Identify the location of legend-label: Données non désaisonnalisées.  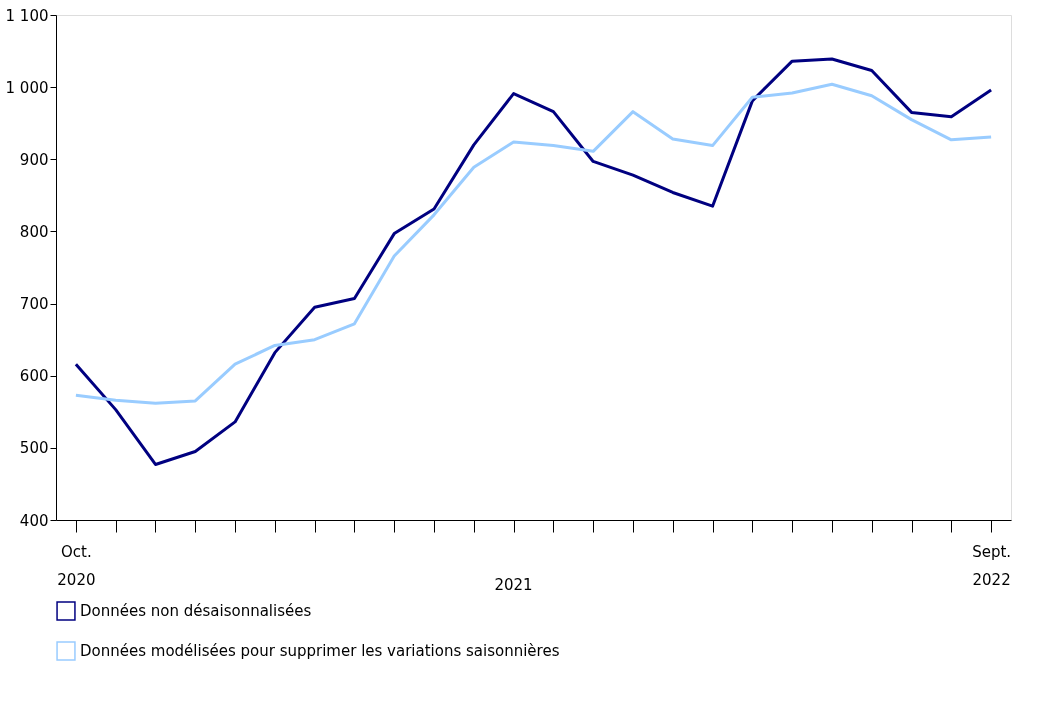
(196, 611).